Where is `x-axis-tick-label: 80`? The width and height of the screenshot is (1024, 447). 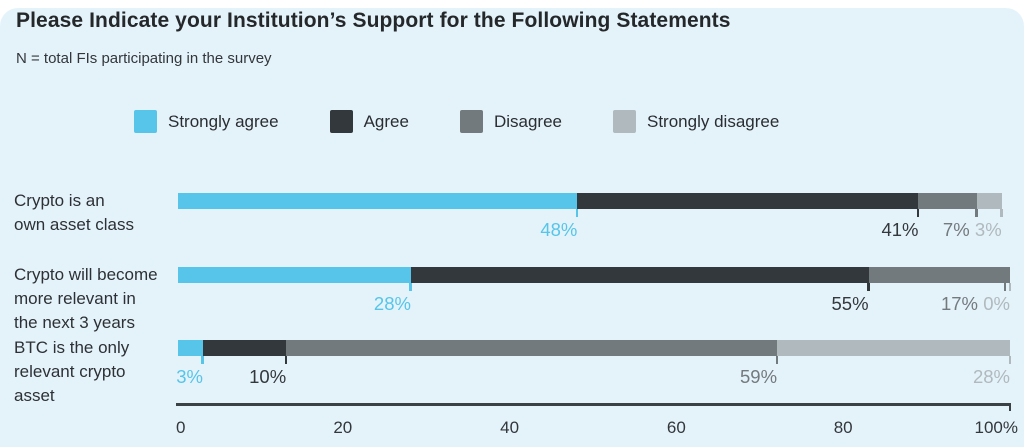
x-axis-tick-label: 80 is located at coordinates (843, 427).